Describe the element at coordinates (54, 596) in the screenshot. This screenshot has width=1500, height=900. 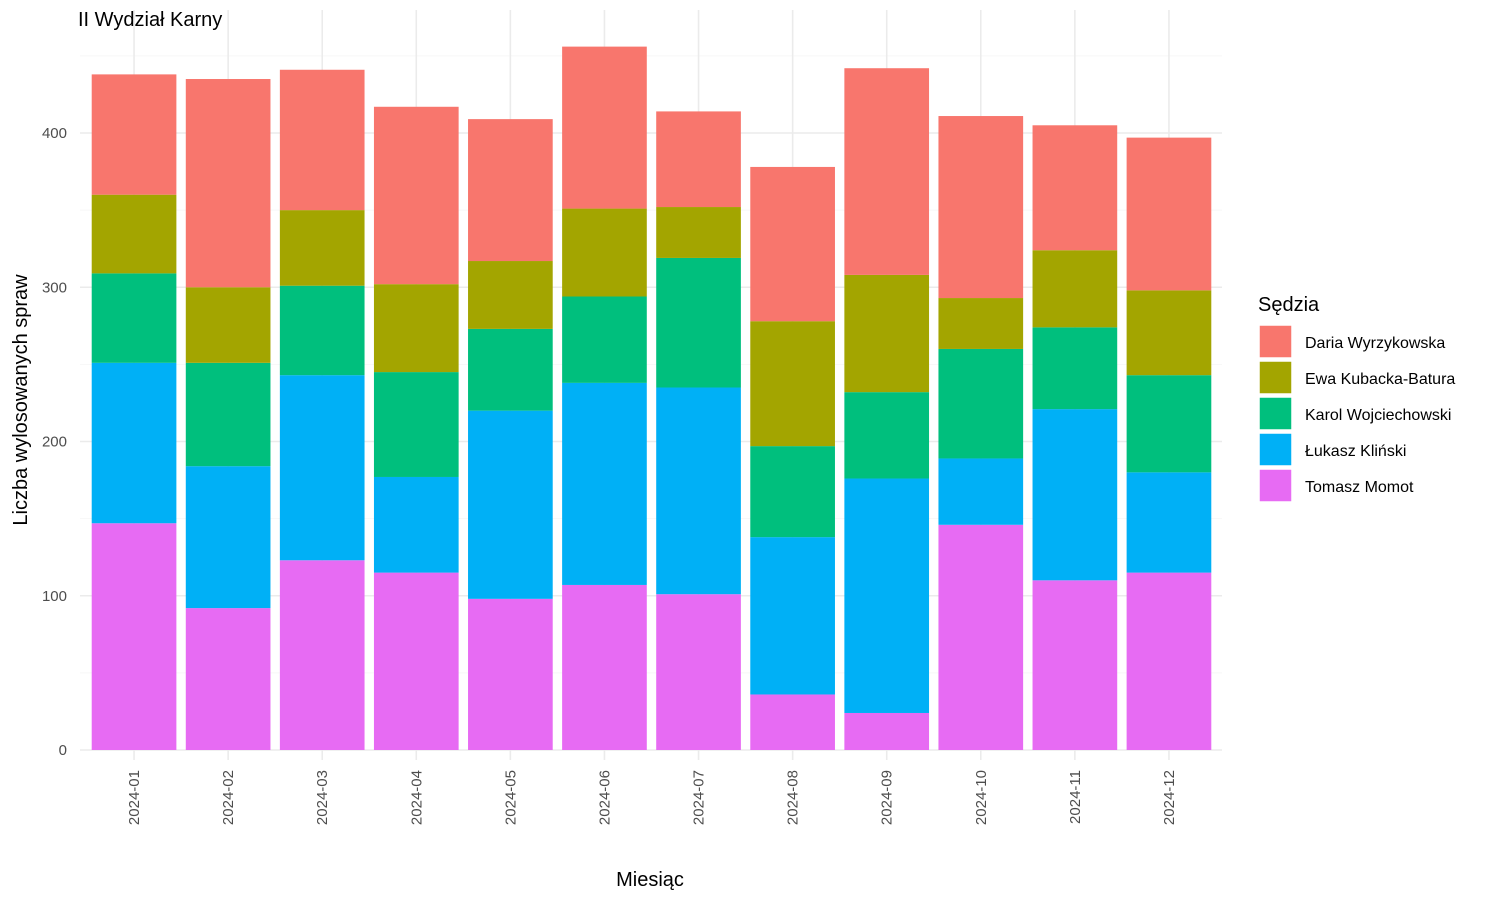
I see `y-tick-label: 100` at that location.